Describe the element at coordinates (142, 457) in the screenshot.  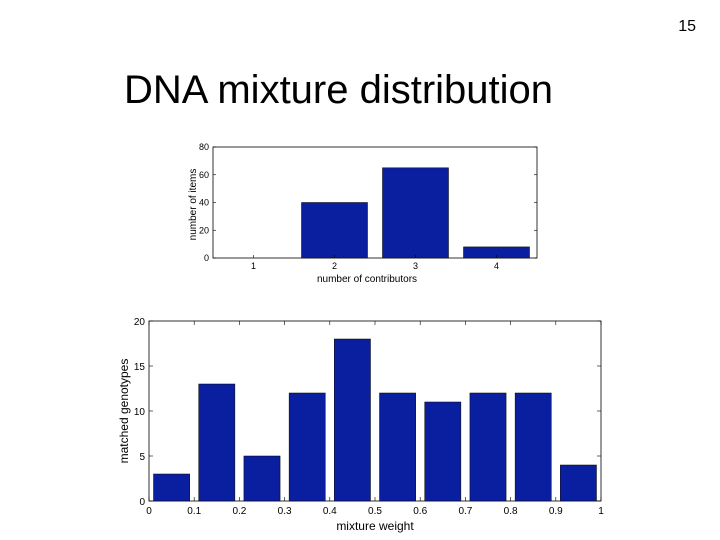
I see `y-tick-label: 5` at that location.